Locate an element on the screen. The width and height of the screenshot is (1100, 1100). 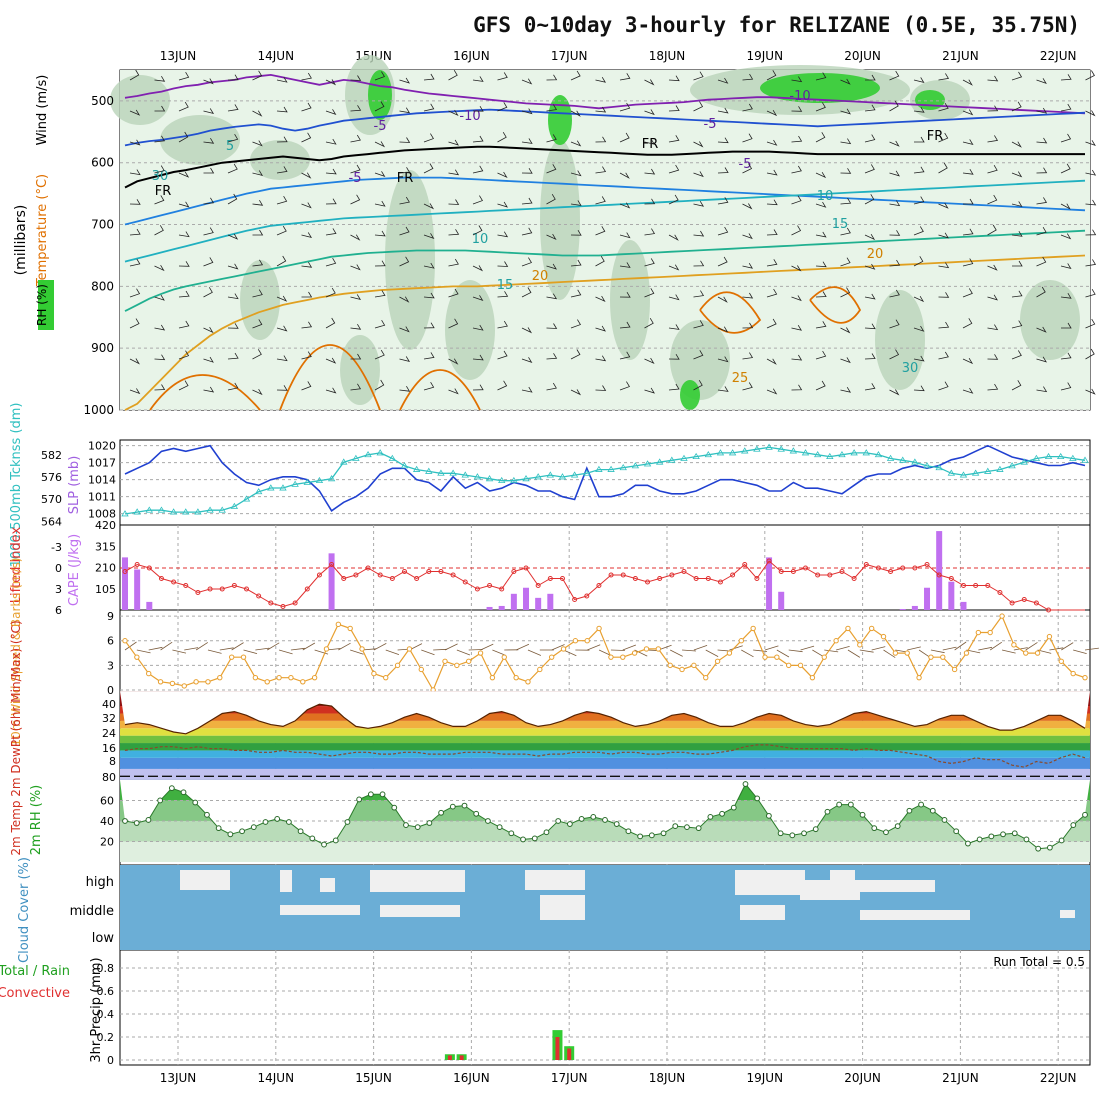
legend-total-rain: Total / Rain is located at coordinates (35, 971).